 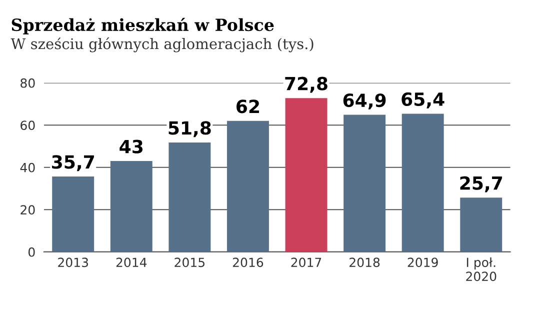 What do you see at coordinates (306, 263) in the screenshot?
I see `x-tick-label: 2017` at bounding box center [306, 263].